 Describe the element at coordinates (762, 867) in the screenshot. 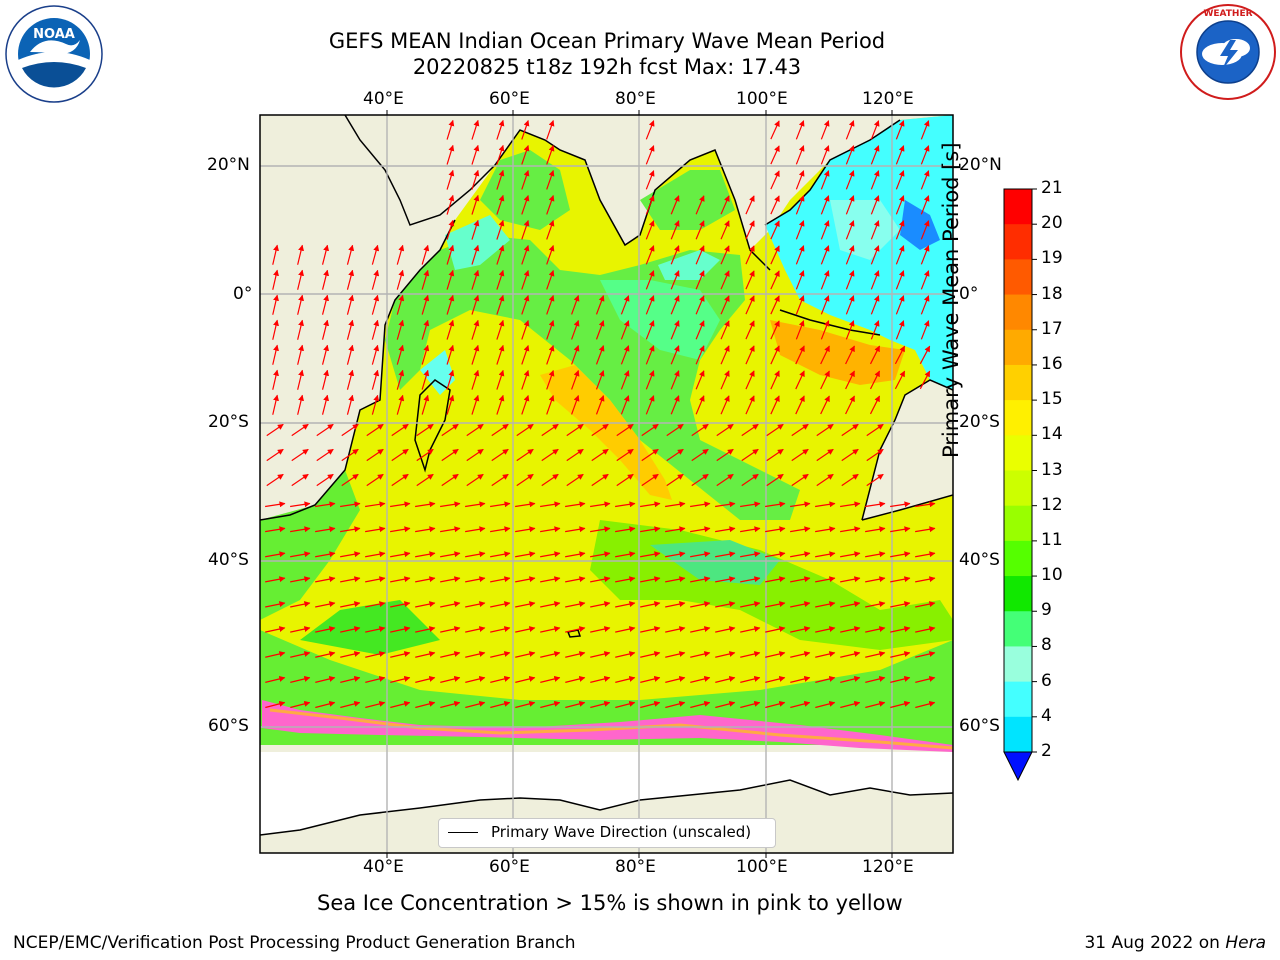

I see `lon-tick-bottom-100: 100°E` at that location.